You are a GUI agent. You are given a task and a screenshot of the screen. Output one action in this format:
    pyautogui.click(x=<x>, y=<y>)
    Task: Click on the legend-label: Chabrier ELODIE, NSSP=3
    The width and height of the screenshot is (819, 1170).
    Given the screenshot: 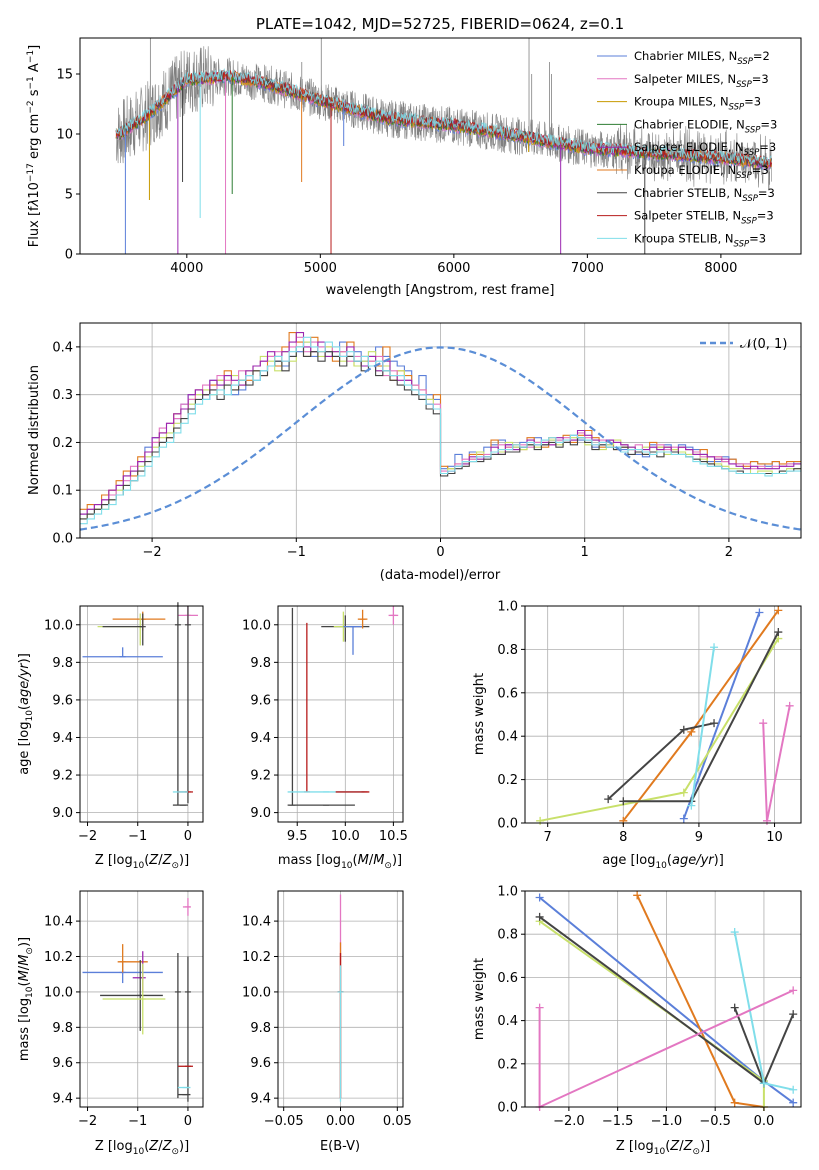 What is the action you would take?
    pyautogui.click(x=705, y=126)
    